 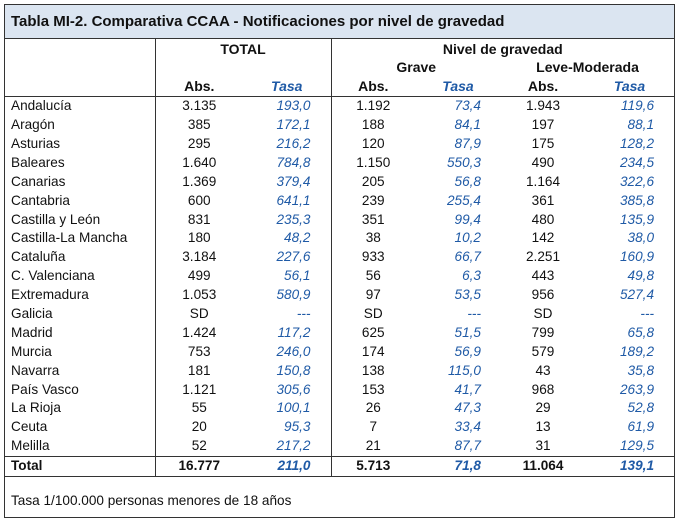 I want to click on grave-tasa-cell: 87,7, so click(x=467, y=446).